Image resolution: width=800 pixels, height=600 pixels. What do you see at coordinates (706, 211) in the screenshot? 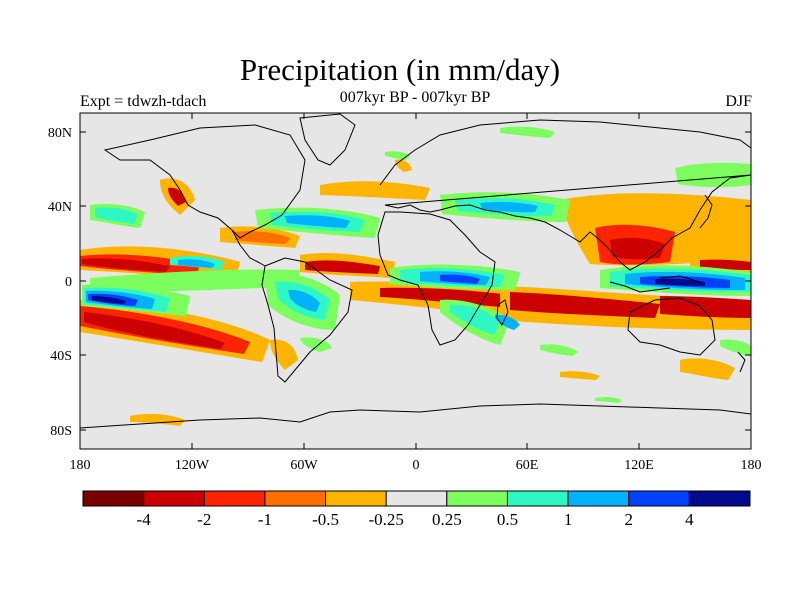
I see `coastline-japan` at bounding box center [706, 211].